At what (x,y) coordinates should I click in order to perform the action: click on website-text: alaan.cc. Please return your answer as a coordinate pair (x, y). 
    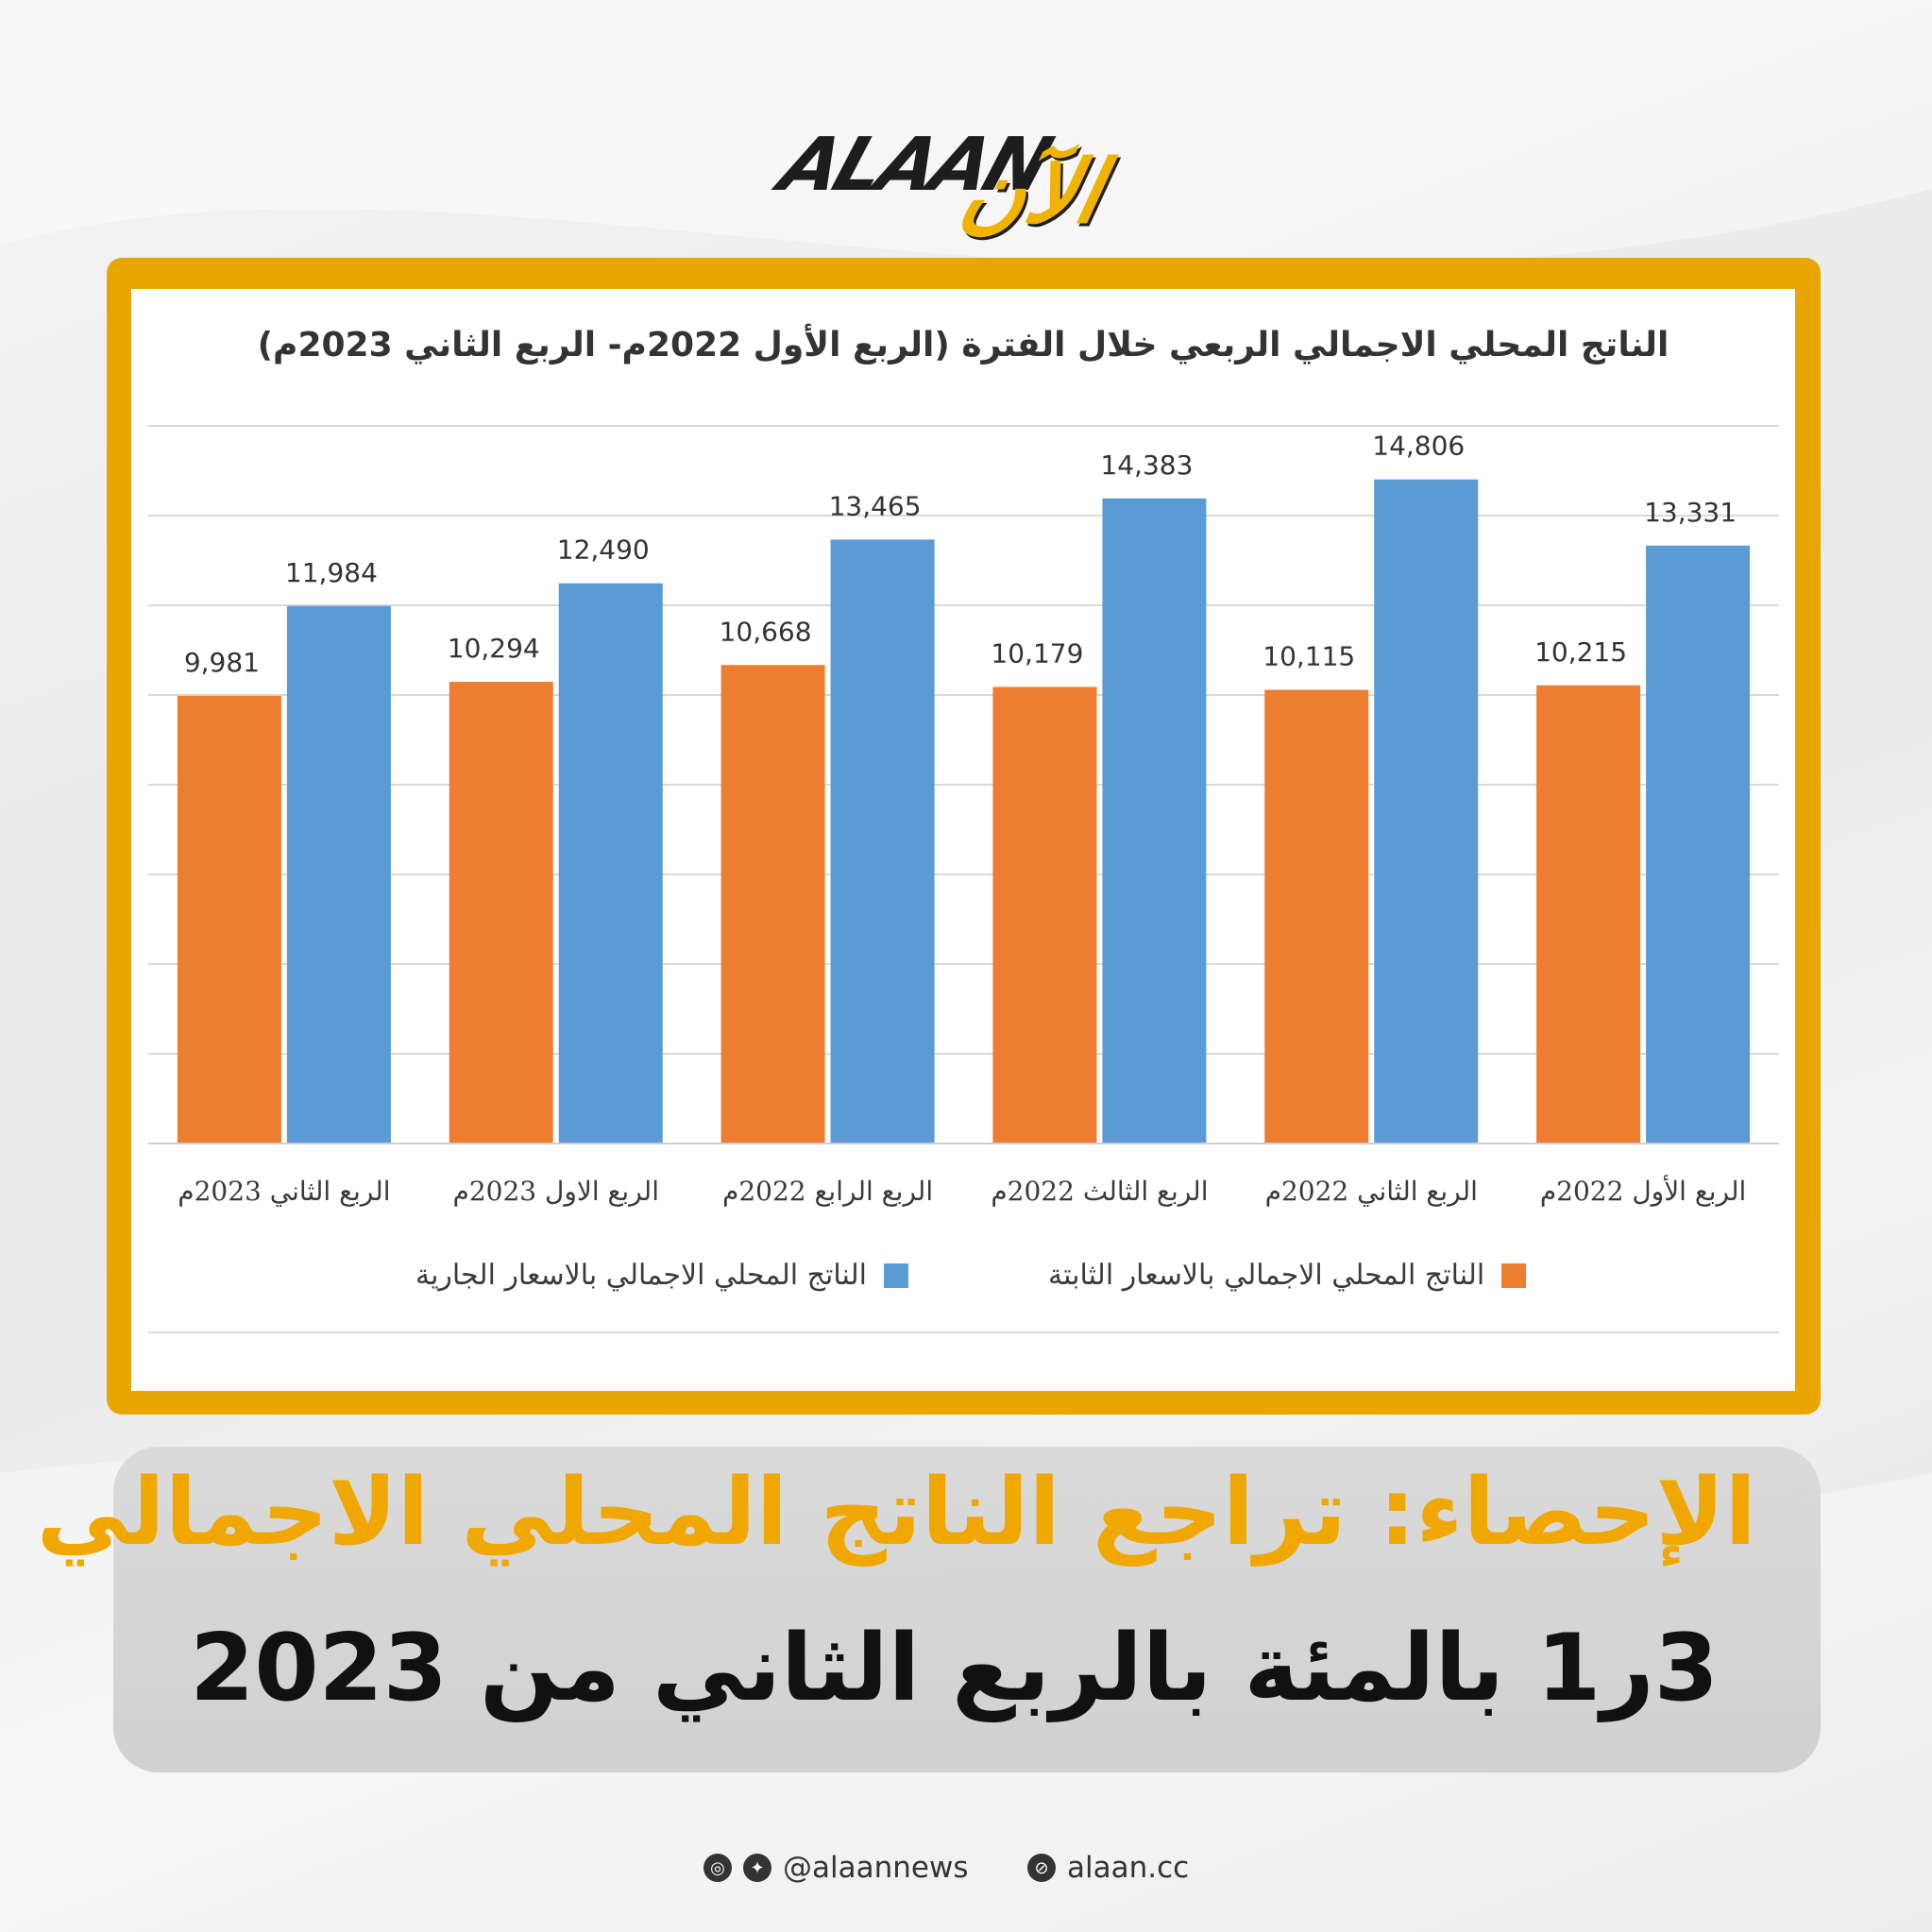
    Looking at the image, I should click on (1128, 1868).